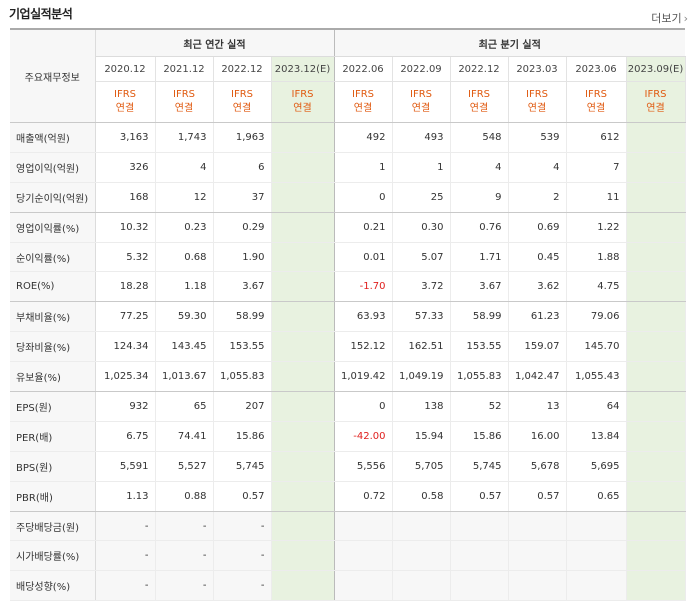  Describe the element at coordinates (348, 585) in the screenshot. I see `table-row: 배당성향(%) - - -` at that location.